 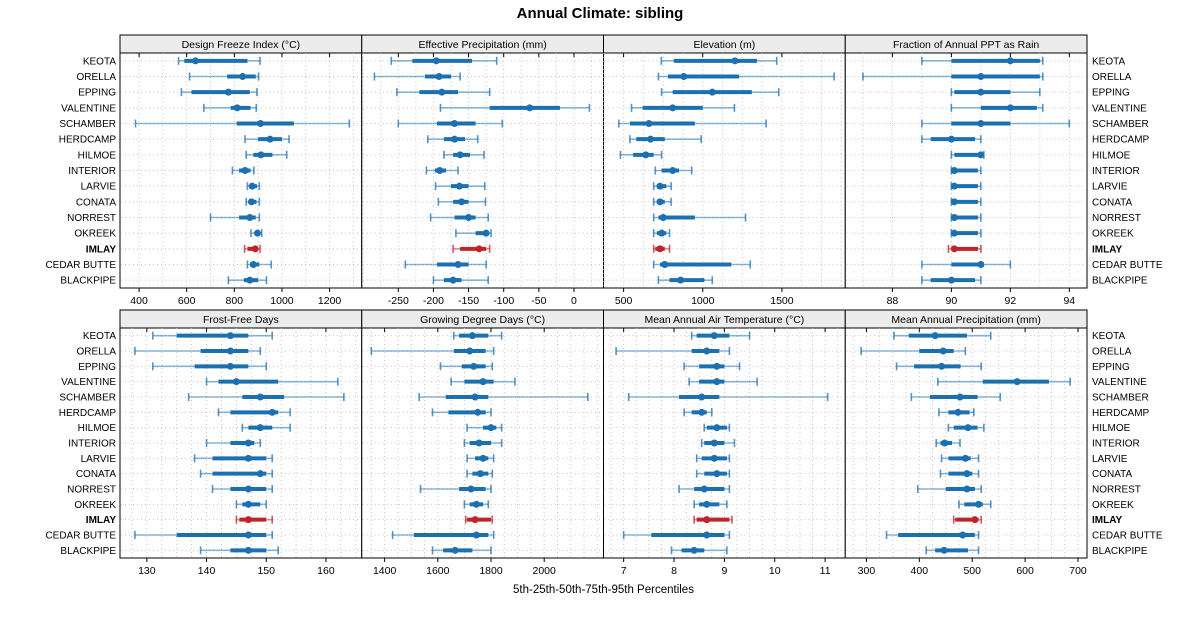 What do you see at coordinates (96, 202) in the screenshot?
I see `row-label-left: CONATA` at bounding box center [96, 202].